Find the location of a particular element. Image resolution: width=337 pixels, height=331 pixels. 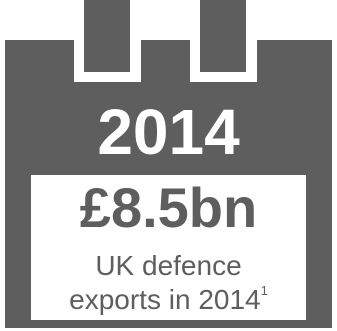

calendar-ring-right-inner is located at coordinates (223, 36).